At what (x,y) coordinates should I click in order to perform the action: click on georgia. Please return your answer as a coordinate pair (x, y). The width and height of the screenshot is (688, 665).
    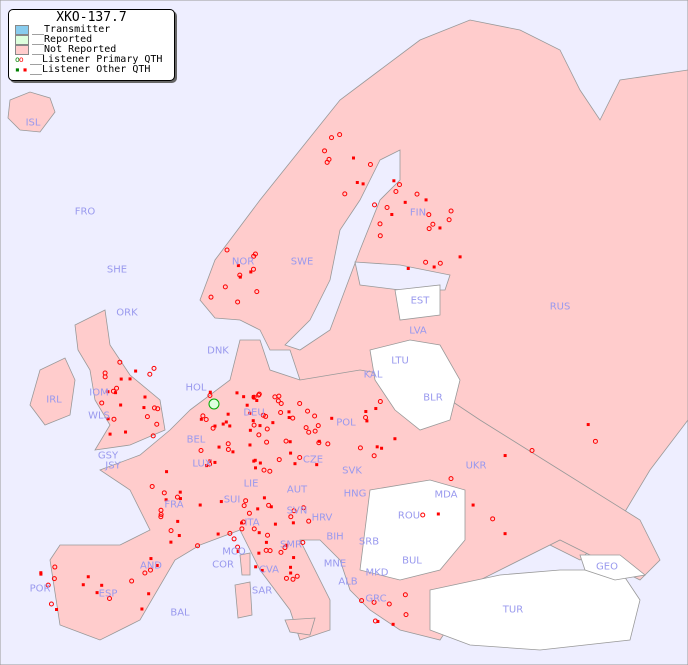
    Looking at the image, I should click on (612, 567).